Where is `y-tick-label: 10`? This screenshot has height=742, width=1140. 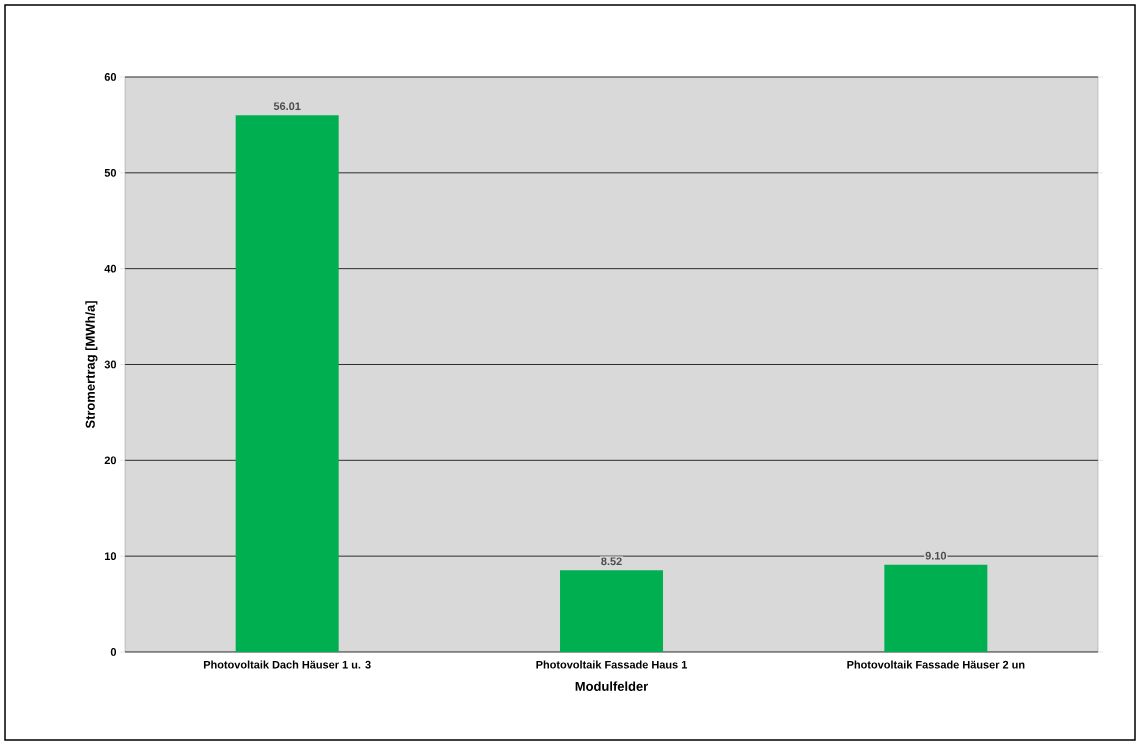
y-tick-label: 10 is located at coordinates (110, 556).